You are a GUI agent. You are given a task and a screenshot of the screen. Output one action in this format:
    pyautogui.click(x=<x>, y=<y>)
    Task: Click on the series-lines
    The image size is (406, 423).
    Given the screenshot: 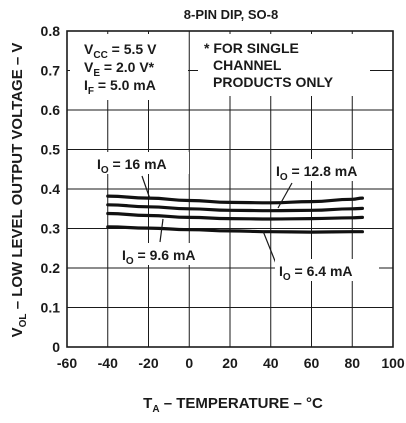 What is the action you would take?
    pyautogui.click(x=235, y=214)
    